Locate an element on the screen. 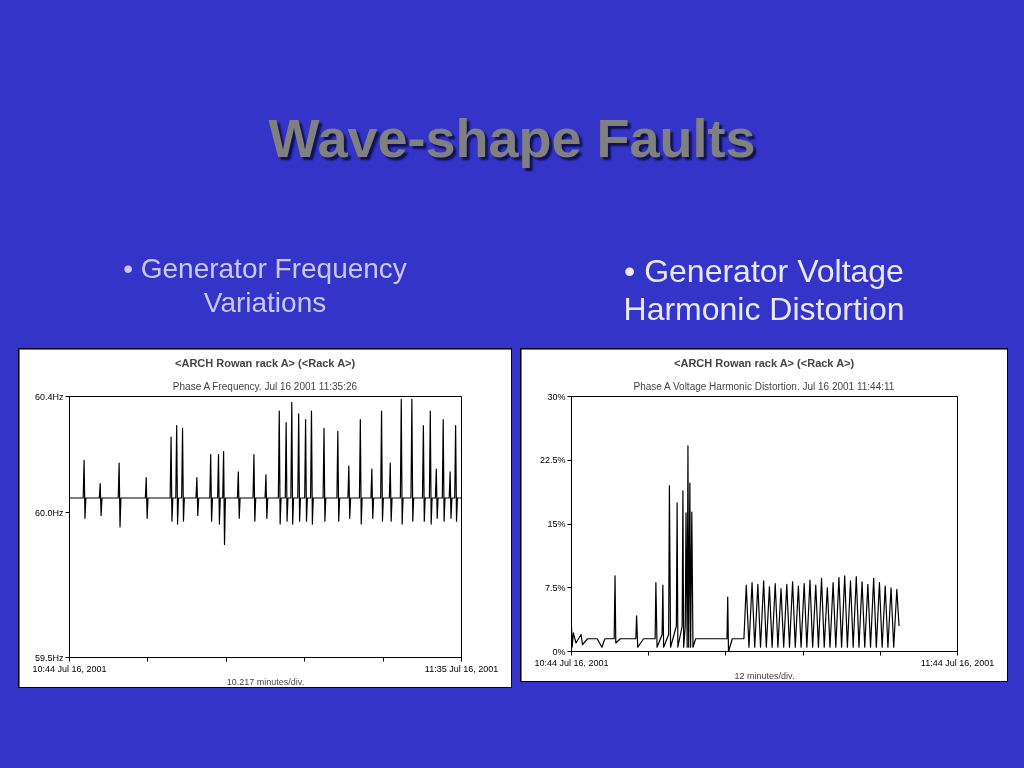  x-tick-label: 11:35 Jul 16, 2001 is located at coordinates (461, 668).